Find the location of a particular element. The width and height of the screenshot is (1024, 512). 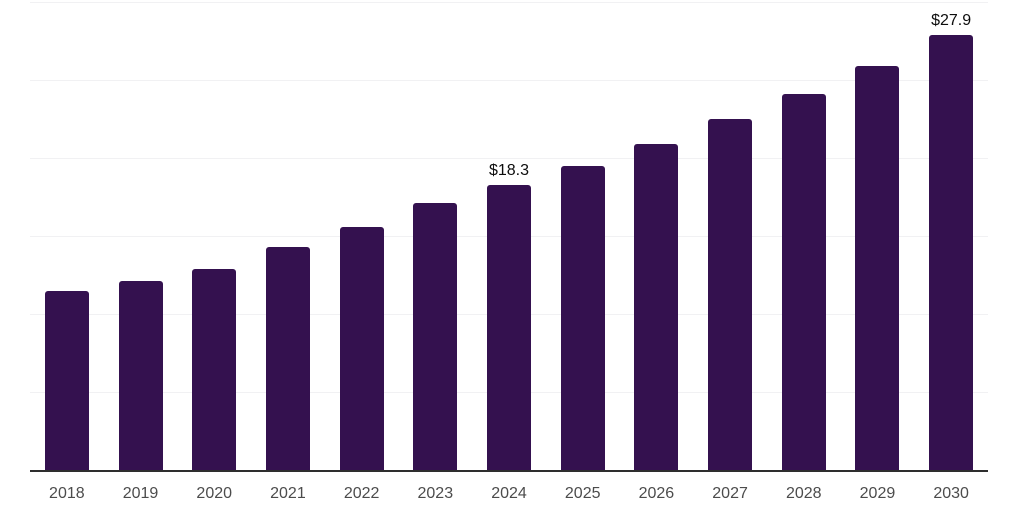

bar-slot-2025 is located at coordinates (583, 317).